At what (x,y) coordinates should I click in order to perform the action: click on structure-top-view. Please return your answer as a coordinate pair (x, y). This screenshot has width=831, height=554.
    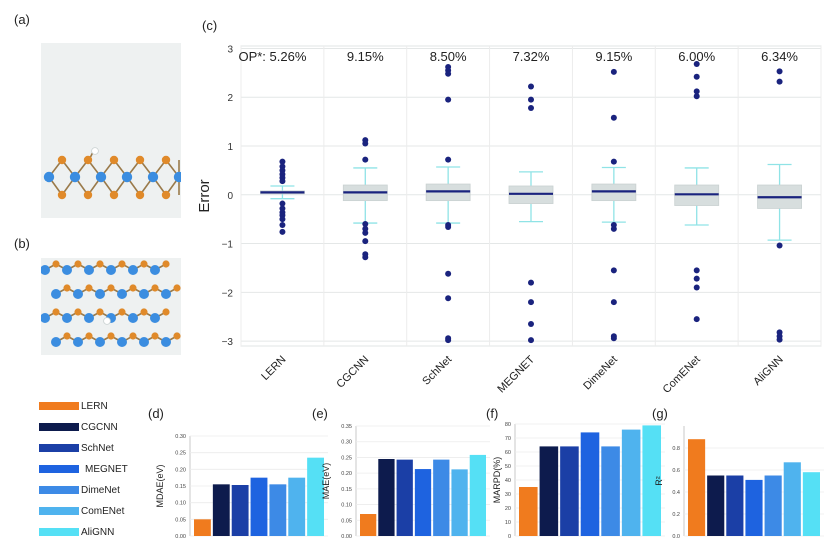
    Looking at the image, I should click on (110, 306).